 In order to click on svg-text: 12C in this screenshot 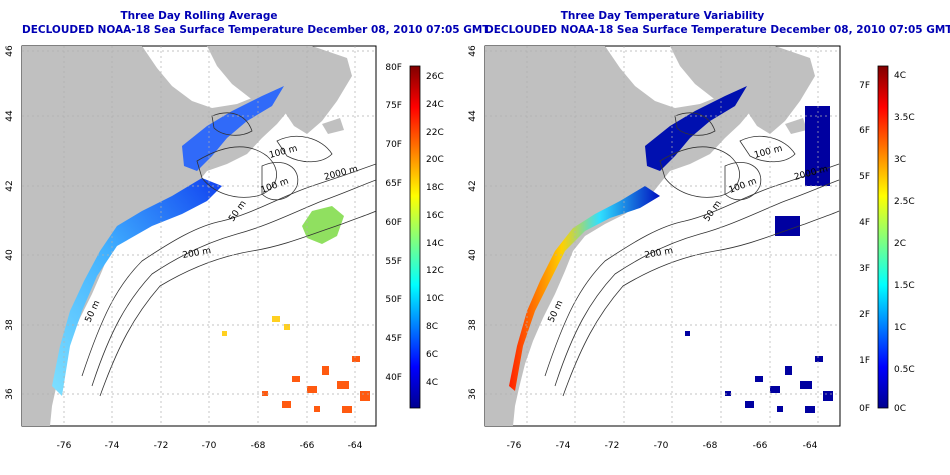, I will do `click(435, 271)`.